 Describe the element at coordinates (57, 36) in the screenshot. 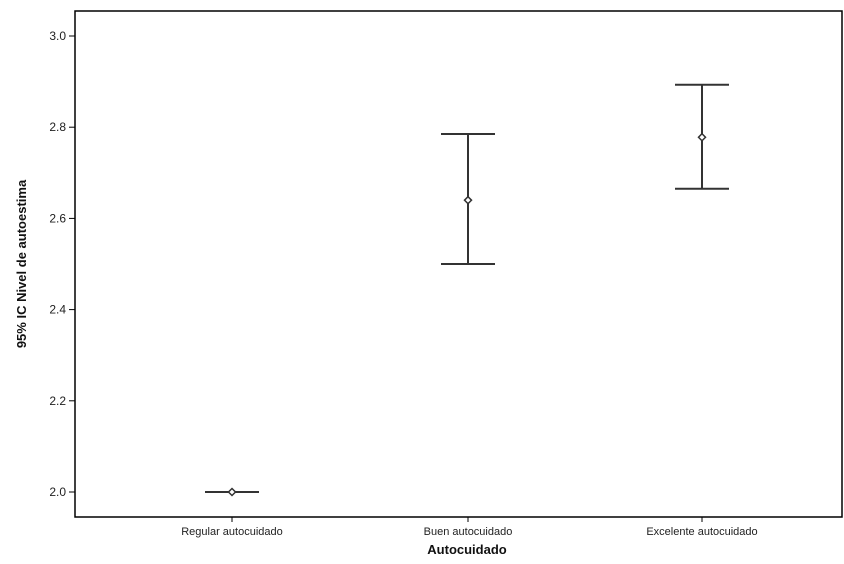

I see `y-tick-label: 3.0` at that location.